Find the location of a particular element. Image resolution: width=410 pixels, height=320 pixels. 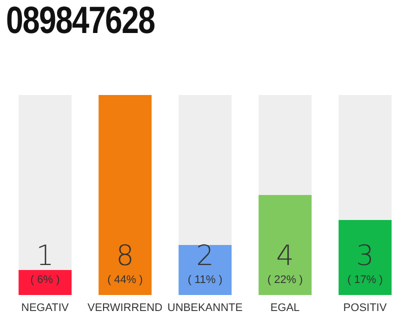

x-tick-label: VERWIRREND is located at coordinates (125, 308).